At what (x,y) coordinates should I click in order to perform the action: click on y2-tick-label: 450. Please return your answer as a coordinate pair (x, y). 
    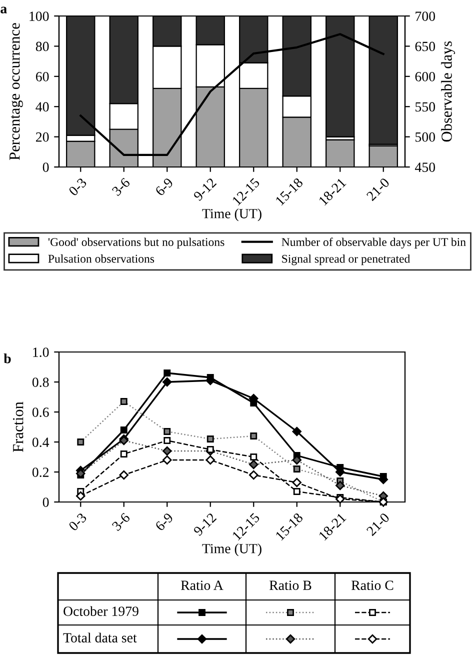
    Looking at the image, I should click on (425, 167).